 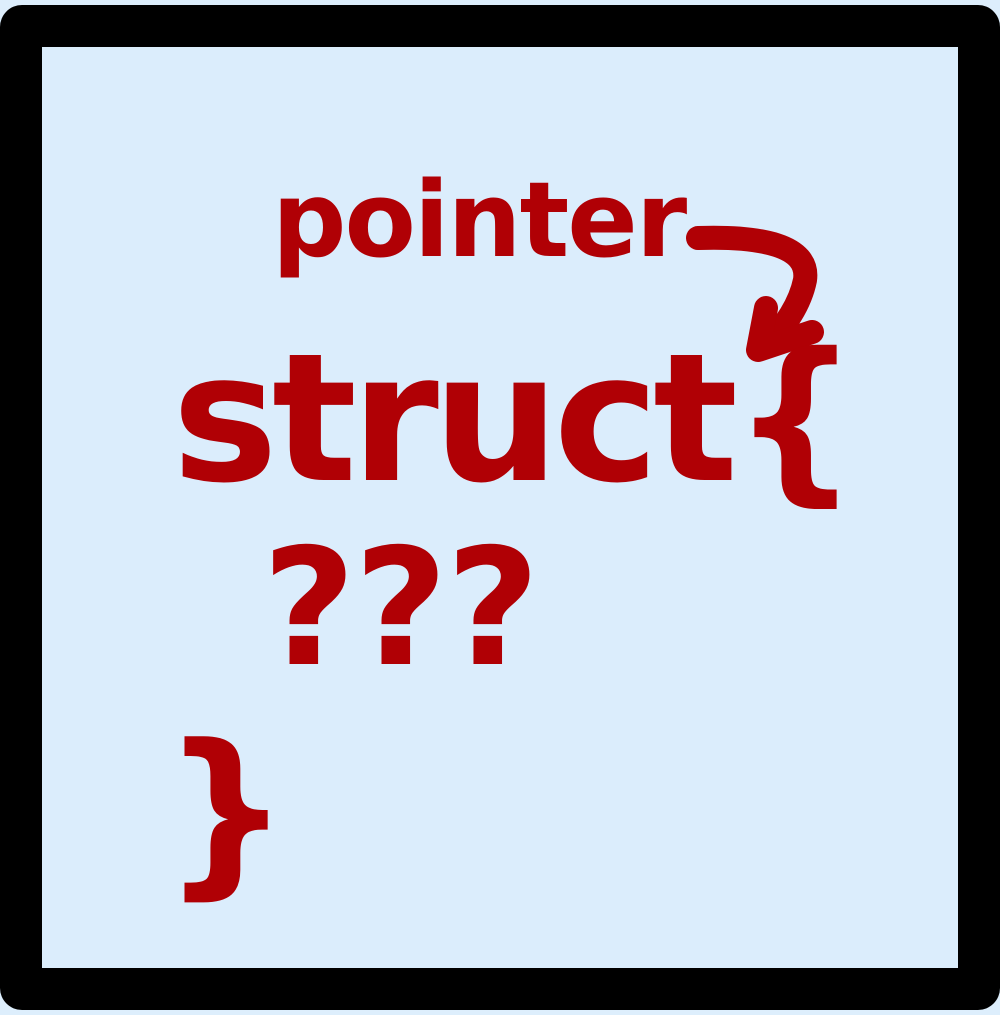 I want to click on struct-close-brace: }, so click(x=226, y=811).